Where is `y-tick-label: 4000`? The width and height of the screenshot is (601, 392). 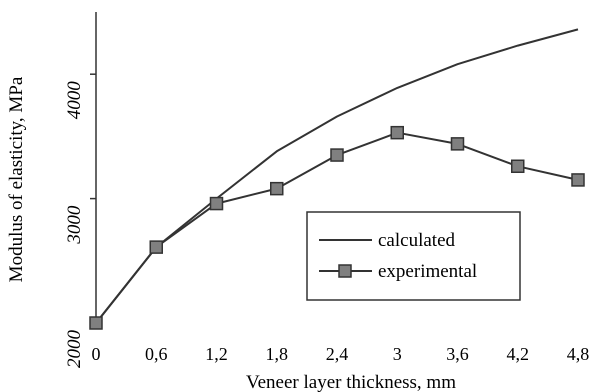 y-tick-label: 4000 is located at coordinates (74, 100).